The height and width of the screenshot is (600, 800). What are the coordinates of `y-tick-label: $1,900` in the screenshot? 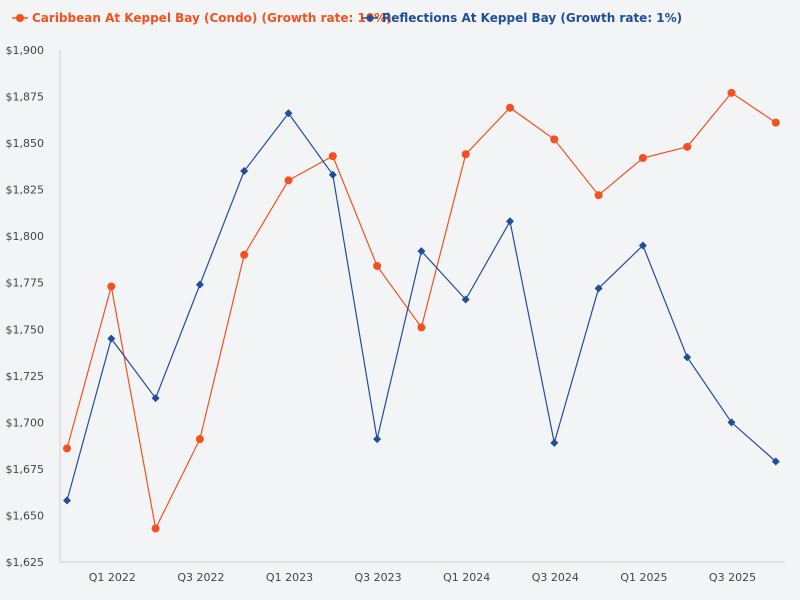 It's located at (25, 50).